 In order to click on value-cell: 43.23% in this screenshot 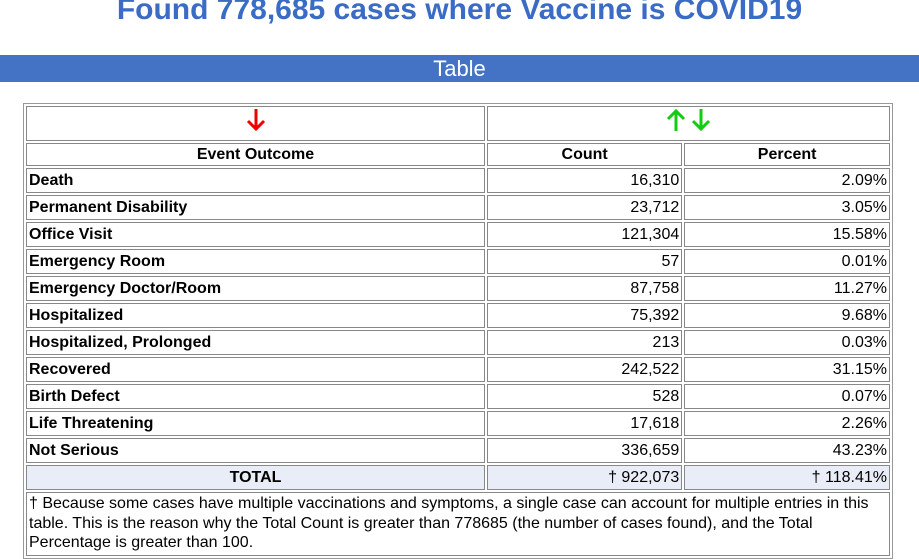, I will do `click(787, 450)`.